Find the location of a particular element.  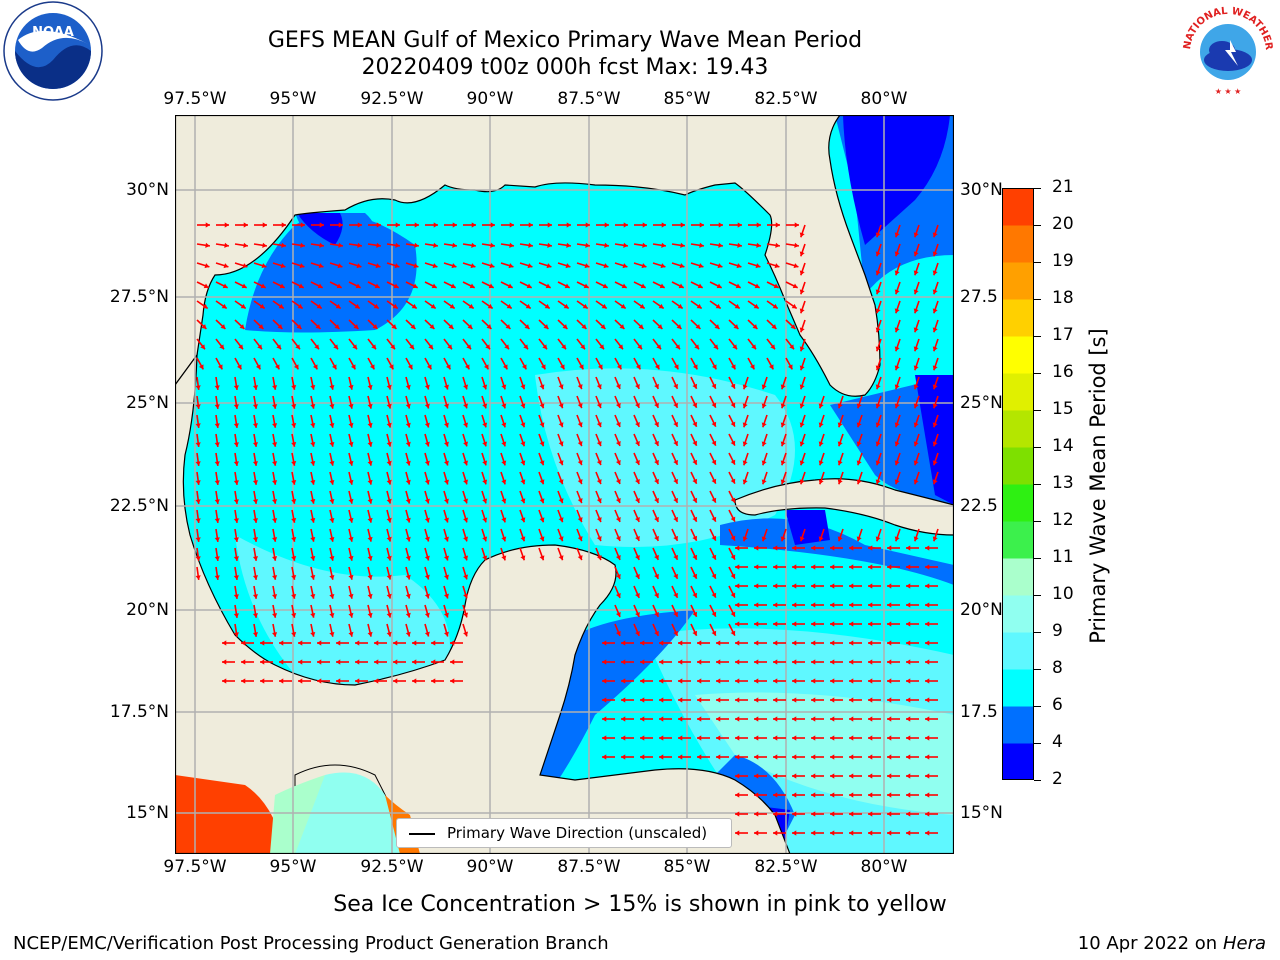

lat-label-right: 22.5 is located at coordinates (979, 506).